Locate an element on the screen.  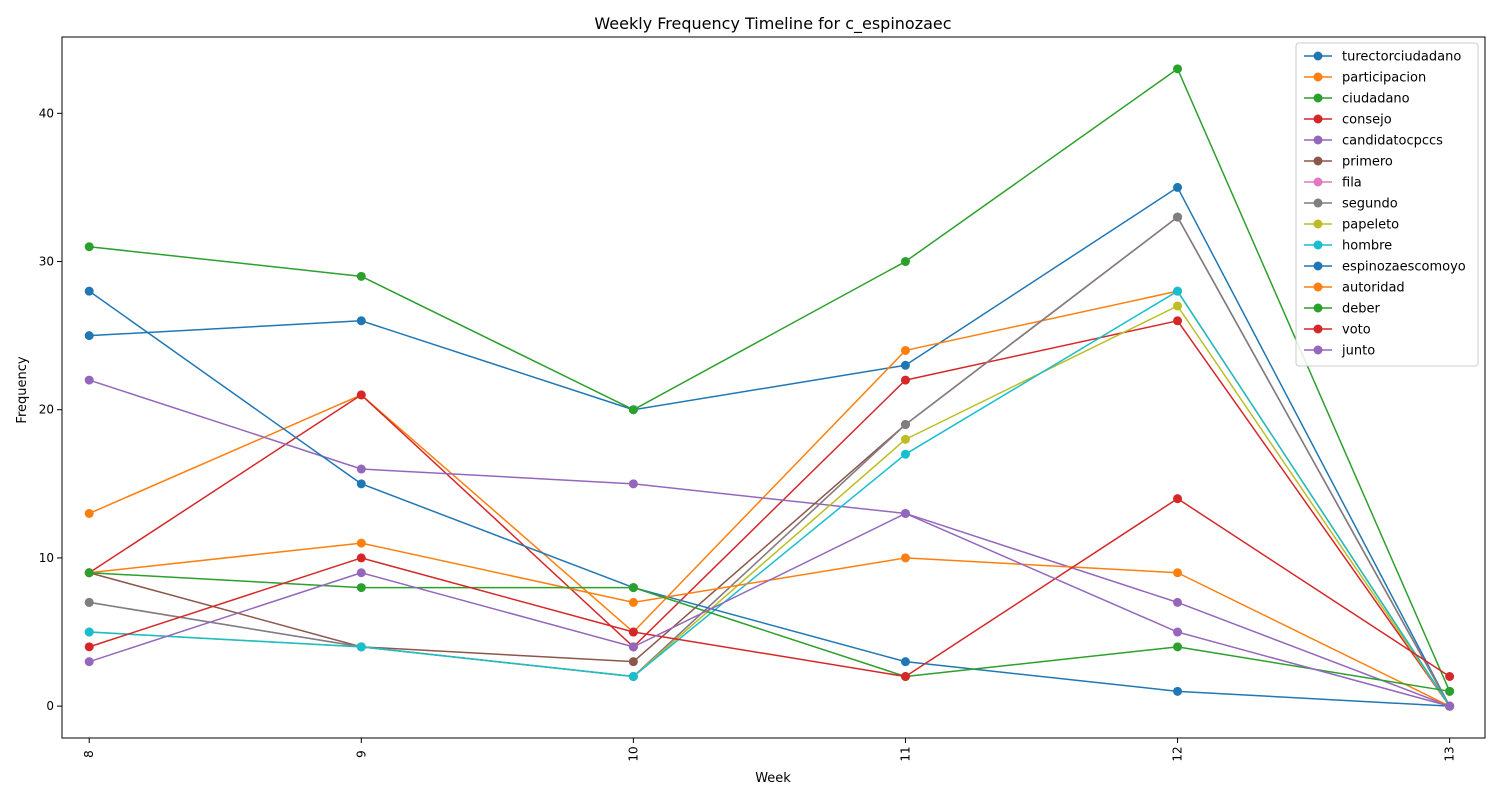
y-tick-label: 40 is located at coordinates (46, 113).